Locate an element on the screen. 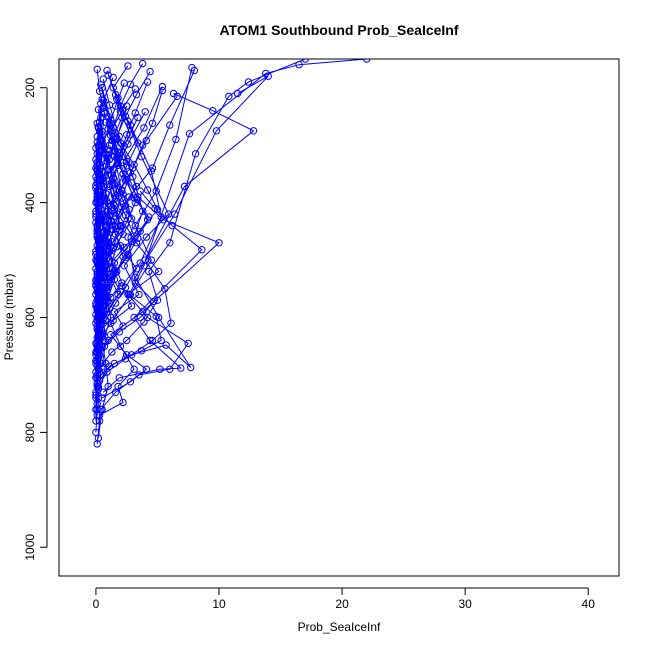 The width and height of the screenshot is (650, 655). x-tick-label: 10 is located at coordinates (219, 604).